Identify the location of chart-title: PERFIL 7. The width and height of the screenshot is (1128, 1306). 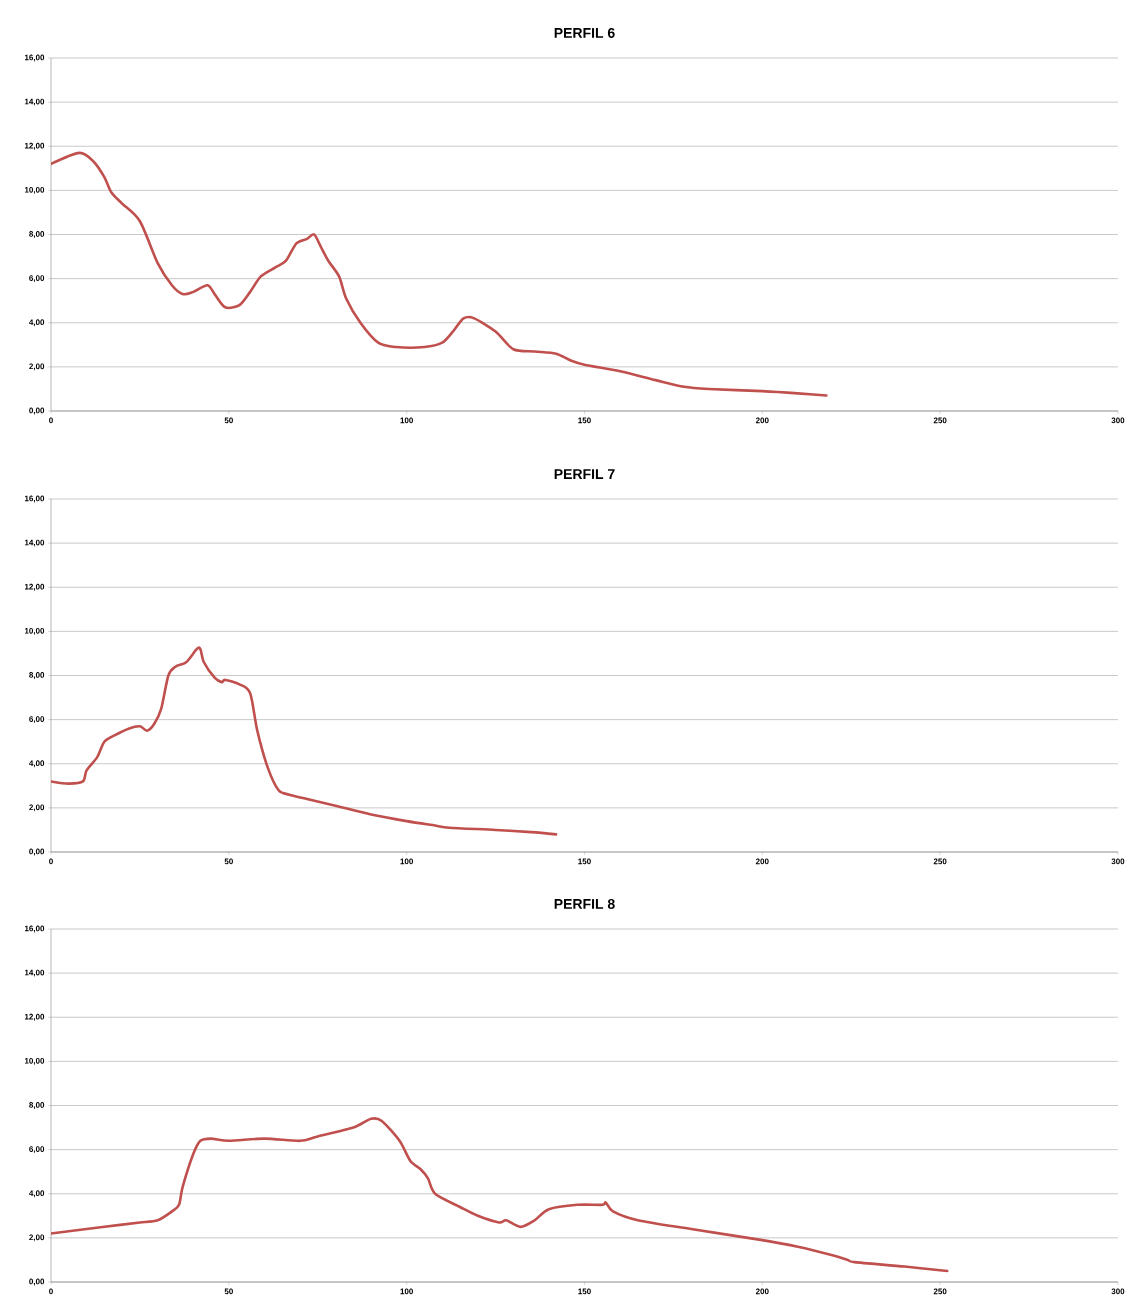
(584, 474).